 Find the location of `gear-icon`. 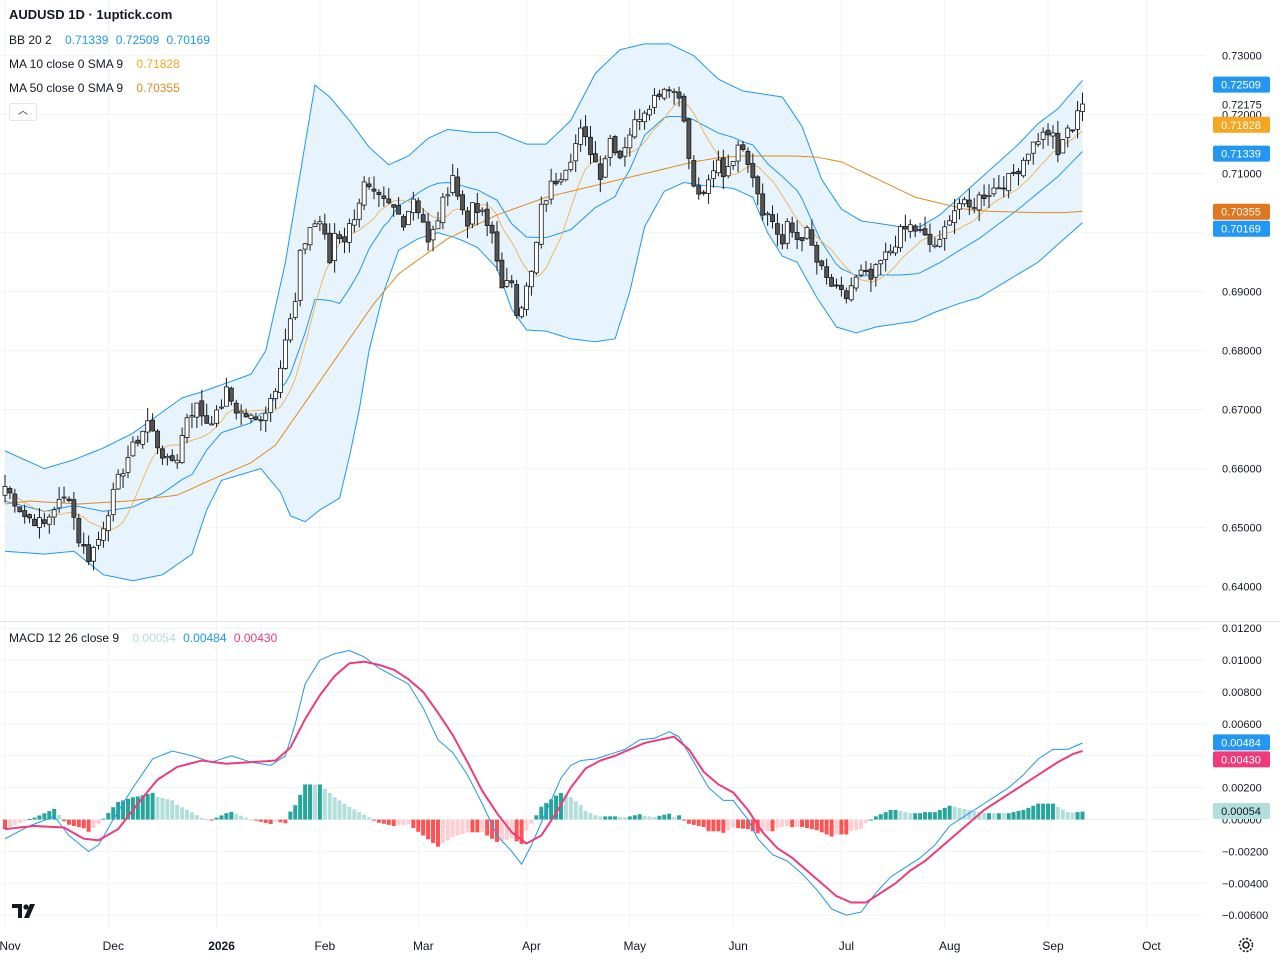

gear-icon is located at coordinates (1246, 945).